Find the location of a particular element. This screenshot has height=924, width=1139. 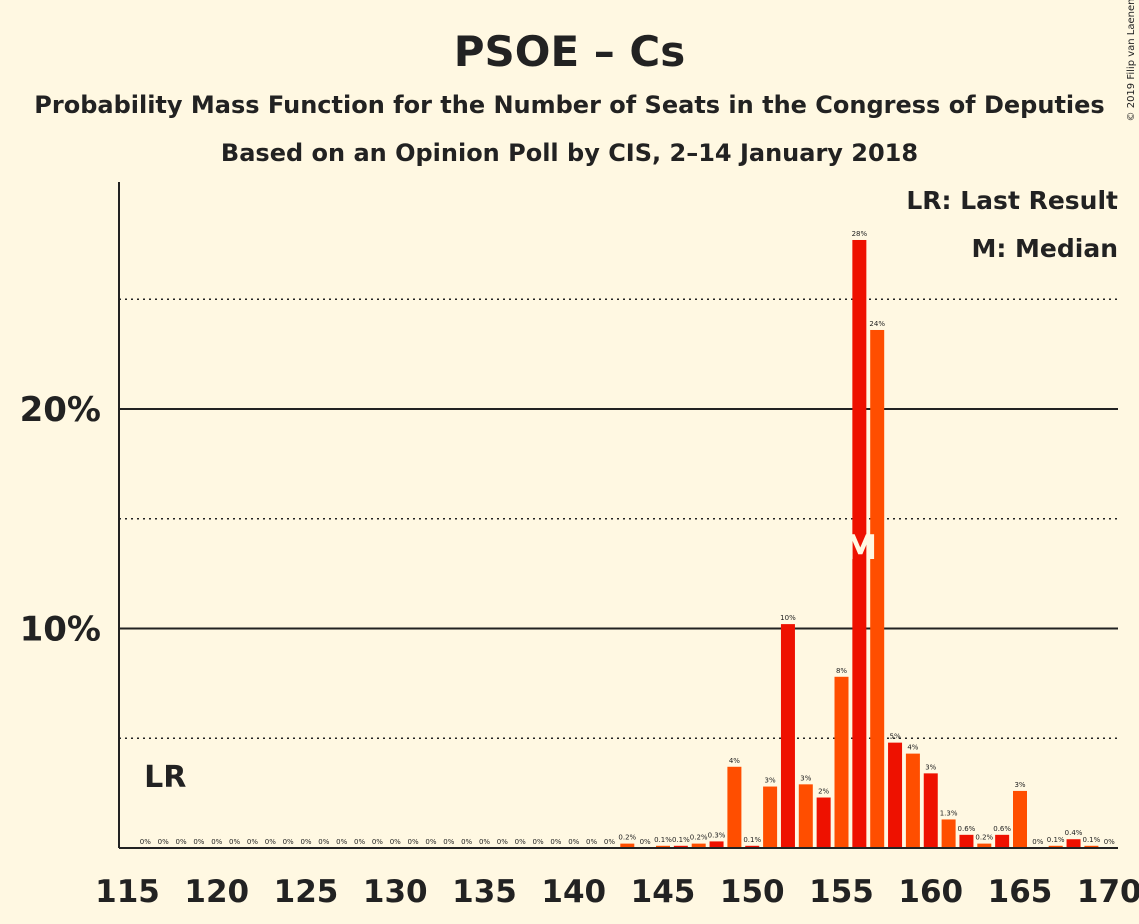

bar-label-seat-149: 4% is located at coordinates (734, 761).